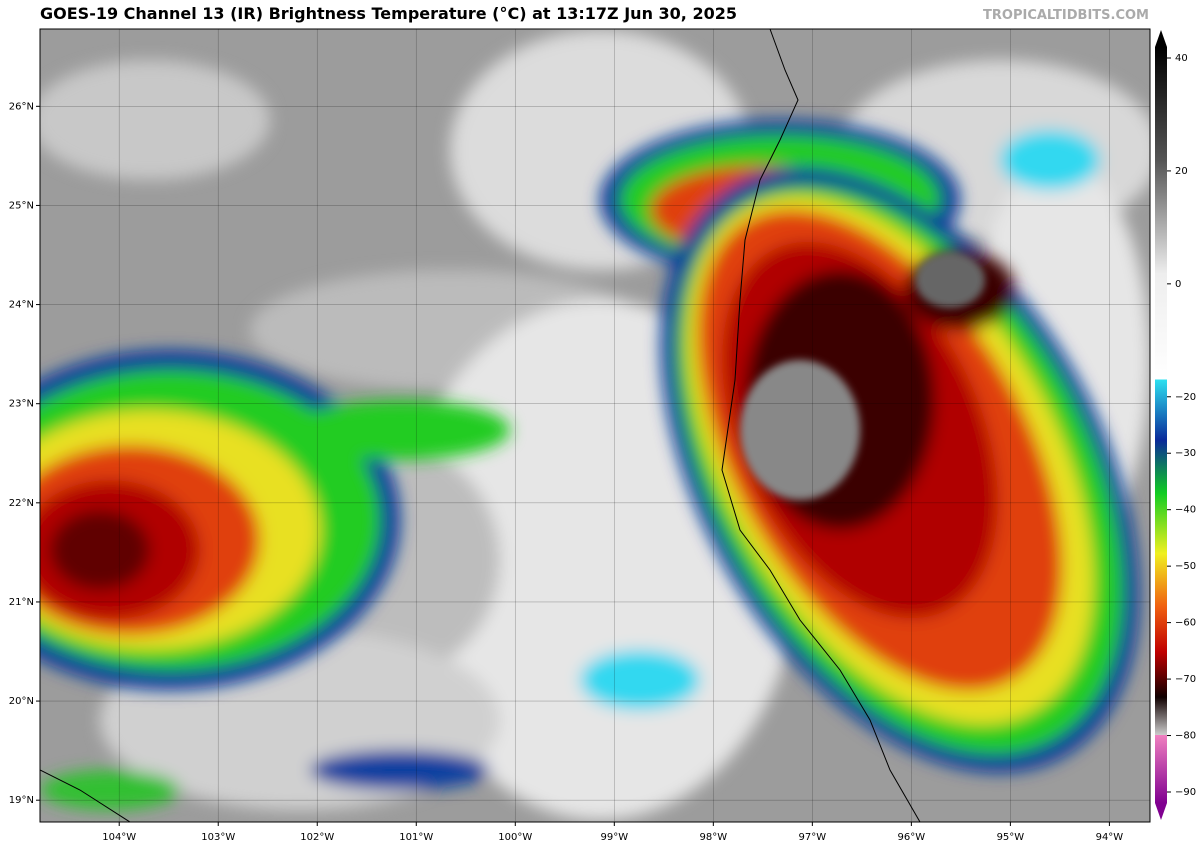  Describe the element at coordinates (1185, 510) in the screenshot. I see `colorbar-label: −40` at that location.